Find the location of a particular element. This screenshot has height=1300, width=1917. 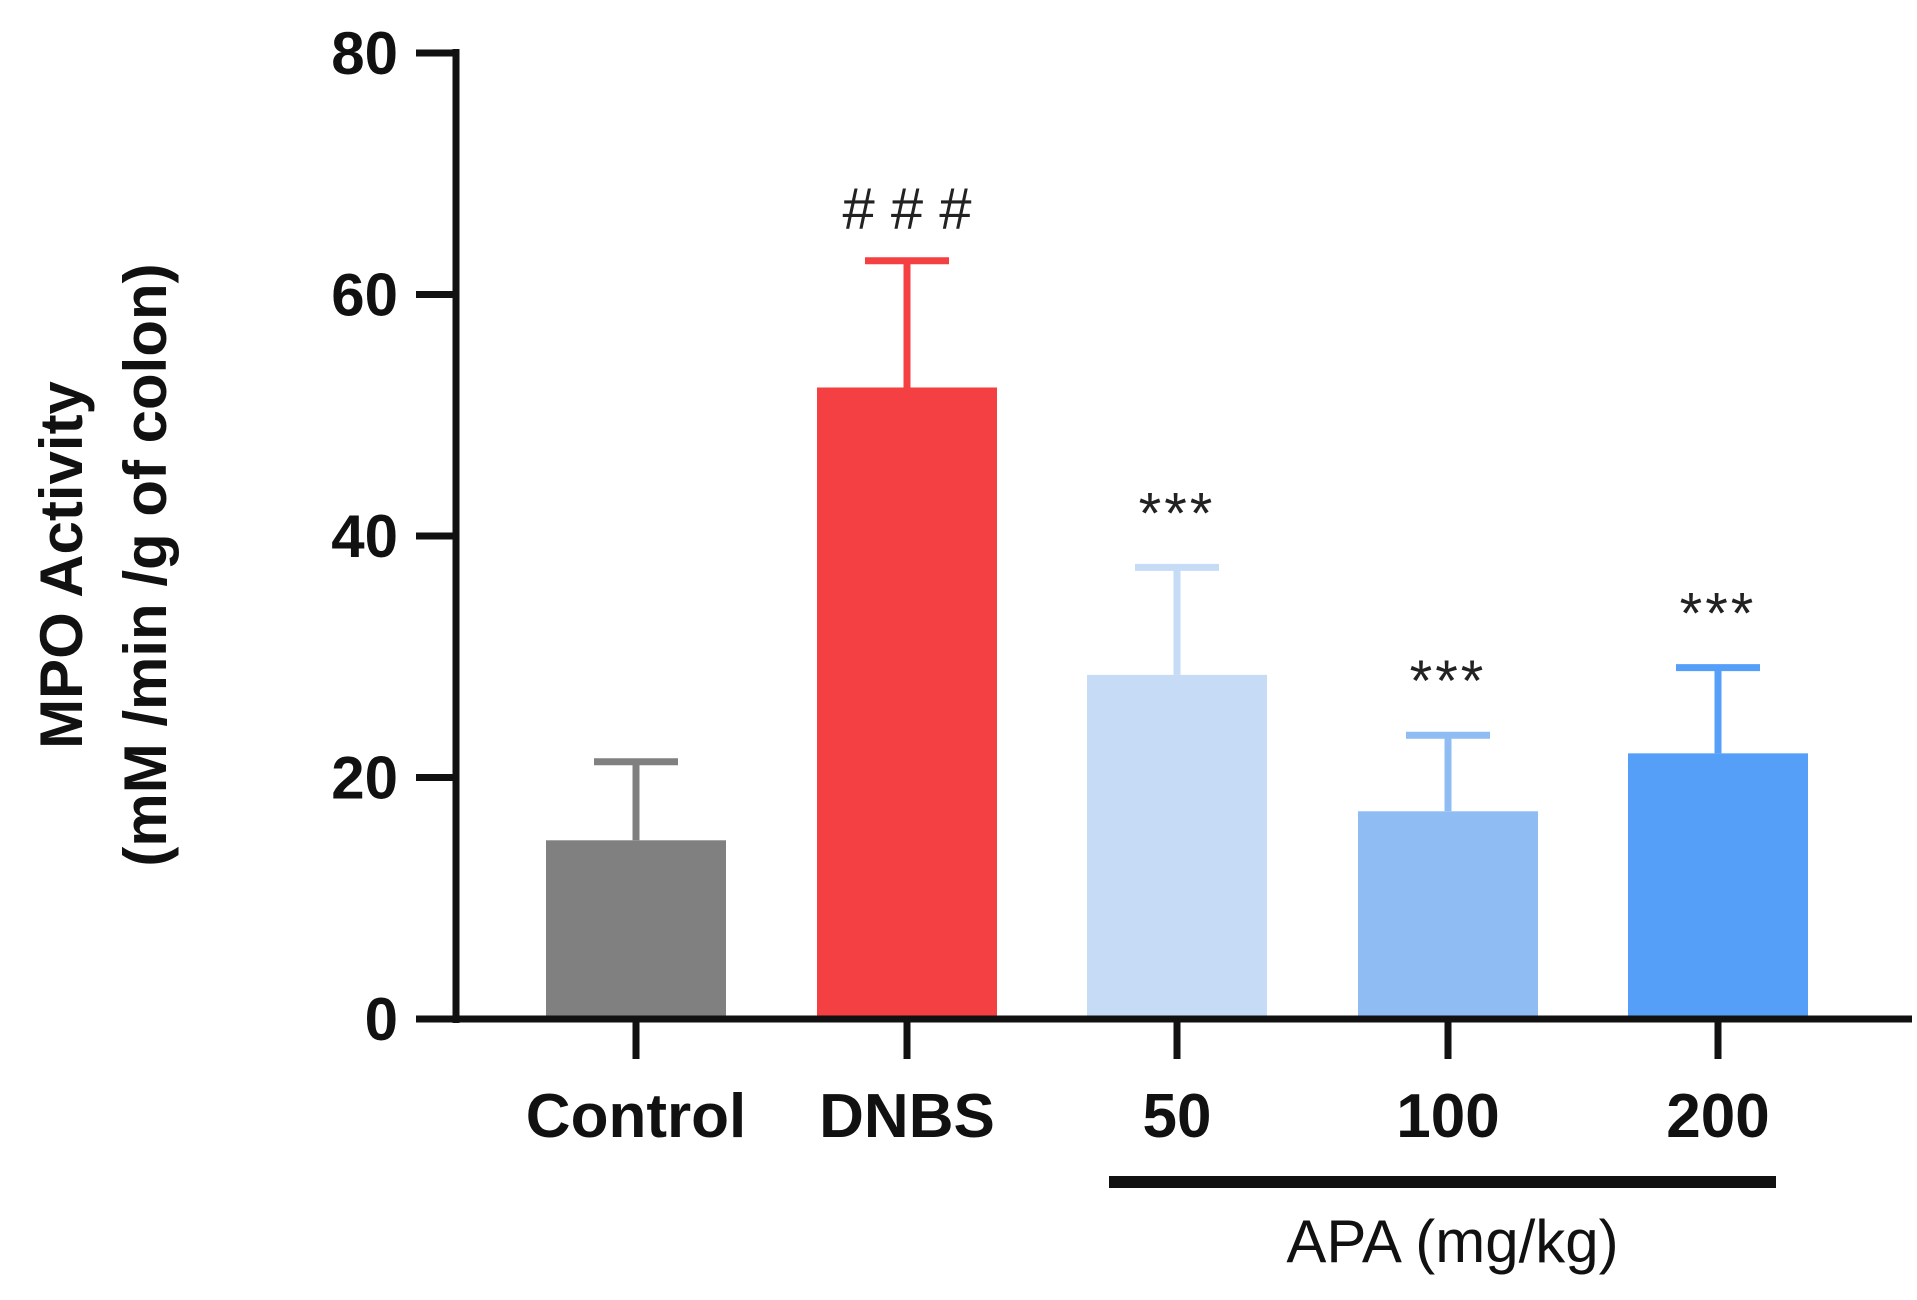

y-tick-label: 80 is located at coordinates (364, 53).